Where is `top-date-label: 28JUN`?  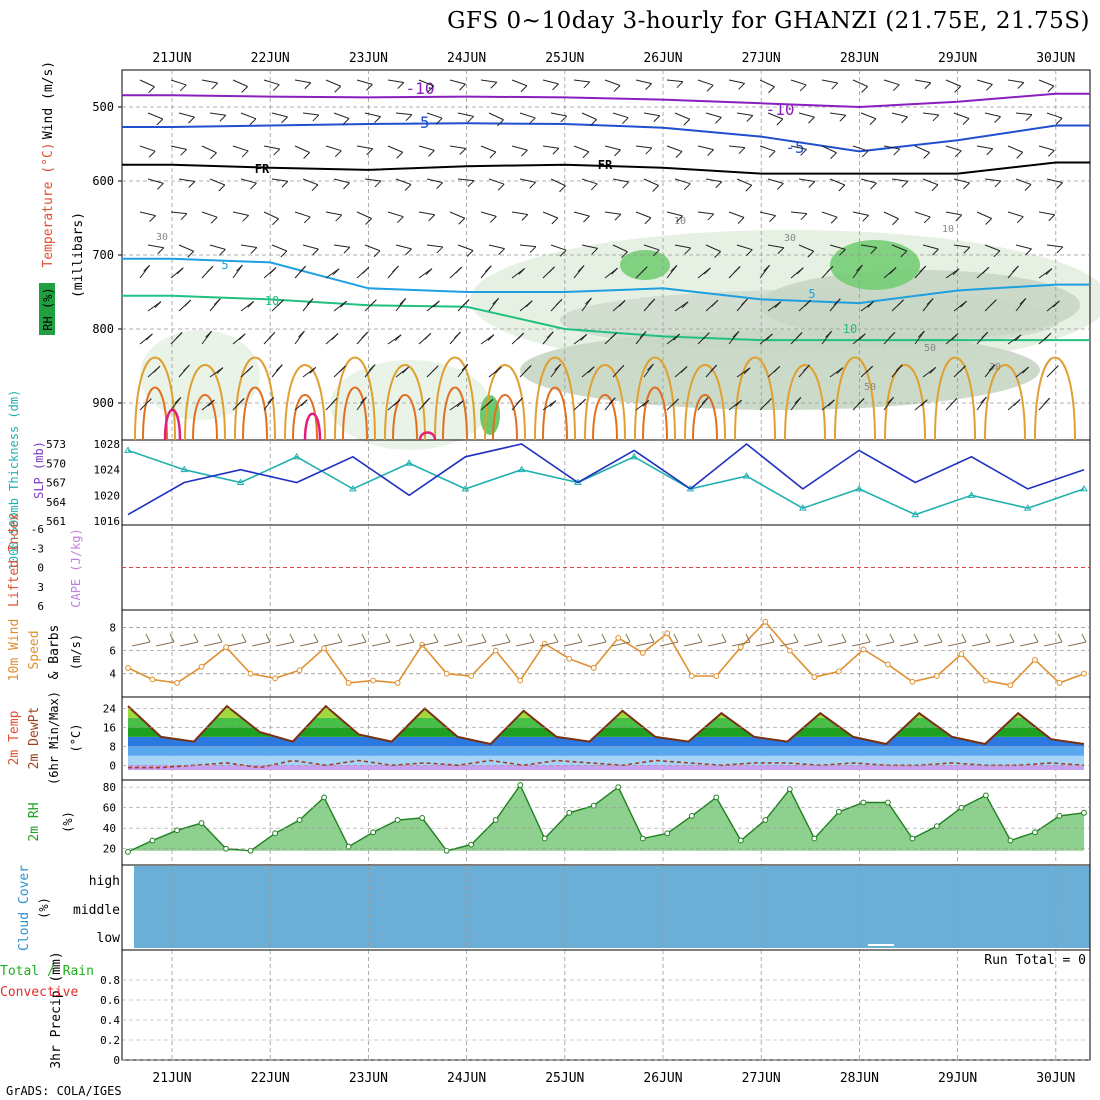 top-date-label: 28JUN is located at coordinates (859, 58).